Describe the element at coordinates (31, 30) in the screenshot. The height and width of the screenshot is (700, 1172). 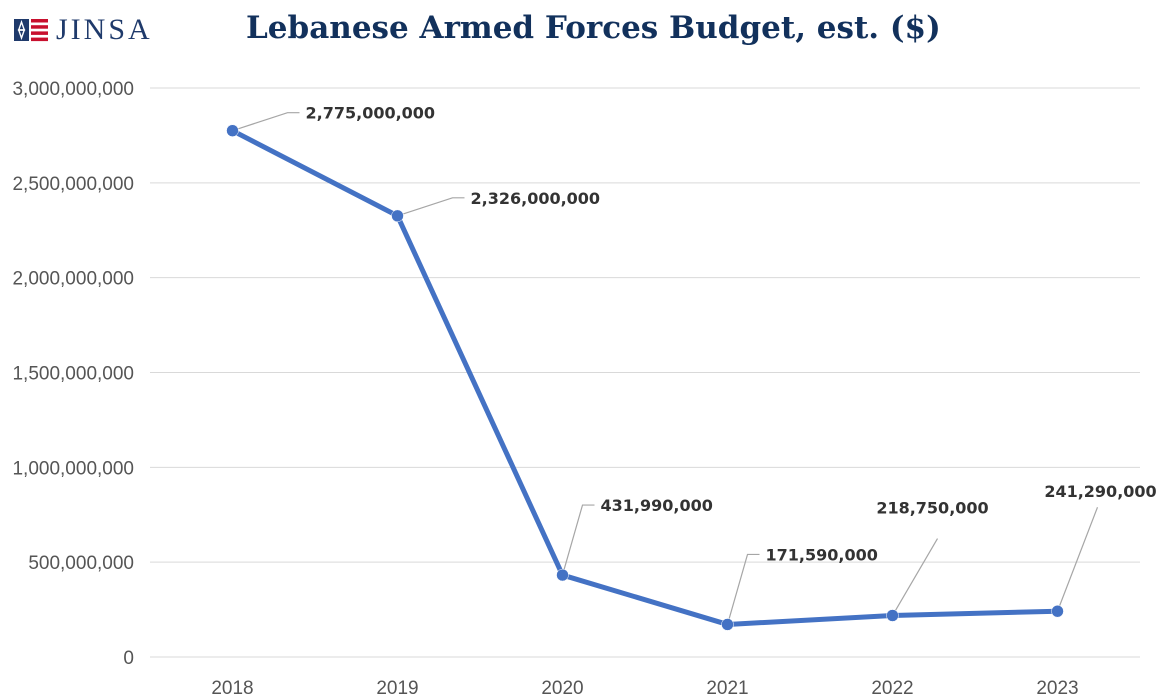
I see `jinsa-flag-star-logo` at that location.